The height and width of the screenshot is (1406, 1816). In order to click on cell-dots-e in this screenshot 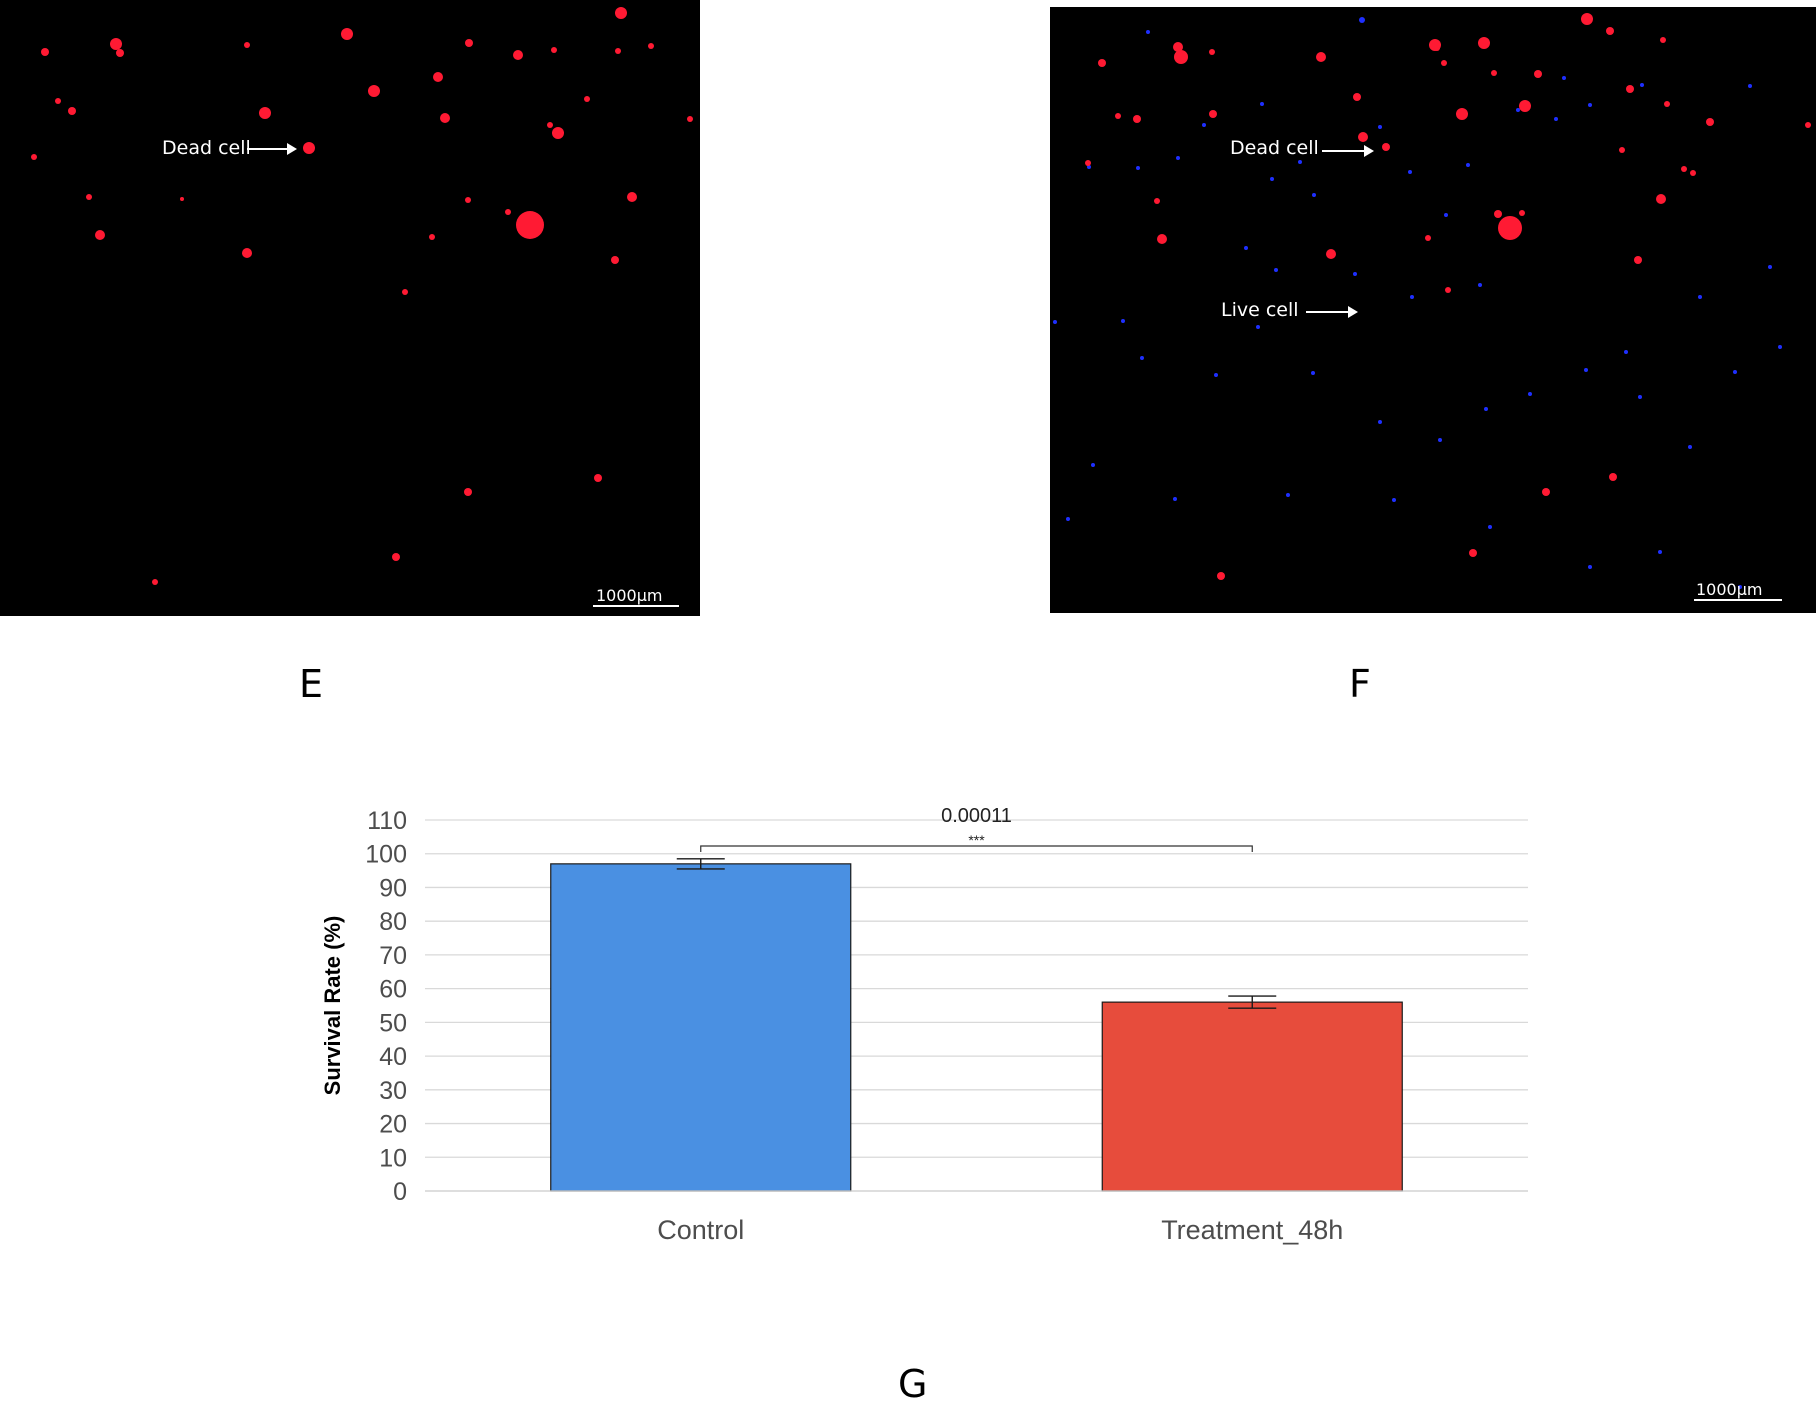, I will do `click(362, 296)`.